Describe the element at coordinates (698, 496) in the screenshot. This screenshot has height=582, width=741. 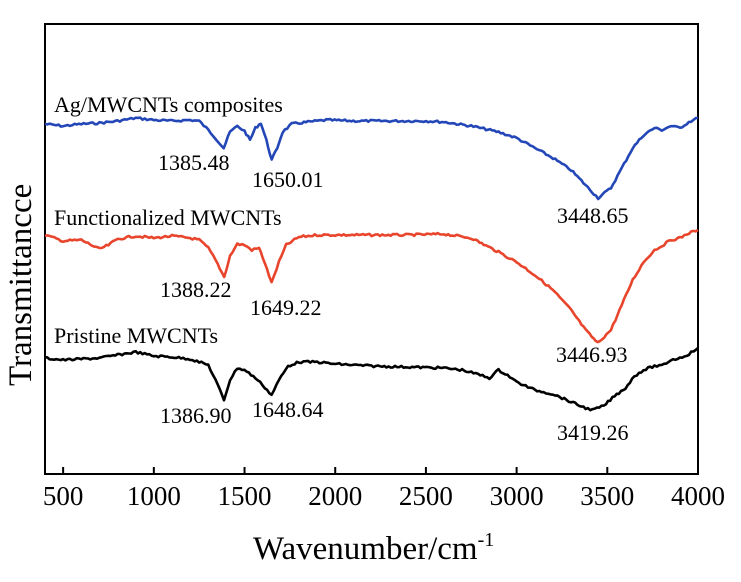
I see `x-tick-label-4000: 4000` at that location.